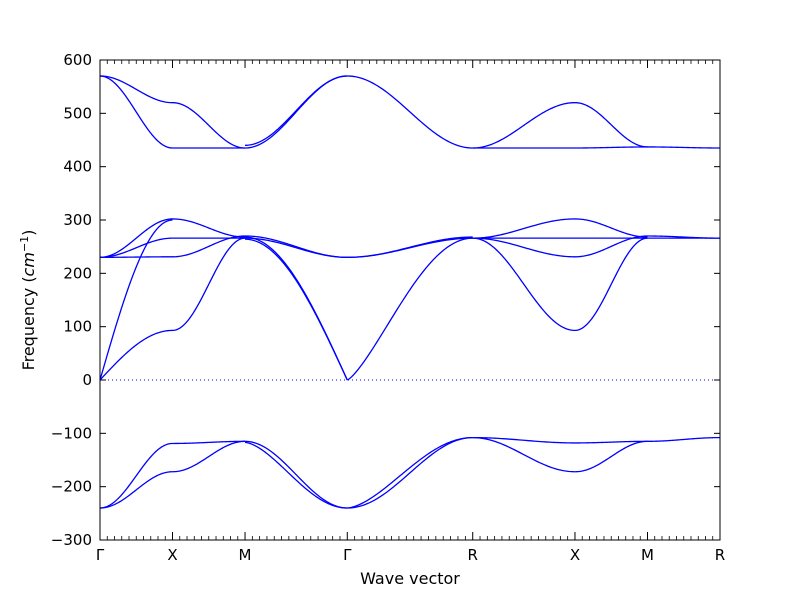 The height and width of the screenshot is (600, 800). I want to click on y-tick-label: 300, so click(77, 220).